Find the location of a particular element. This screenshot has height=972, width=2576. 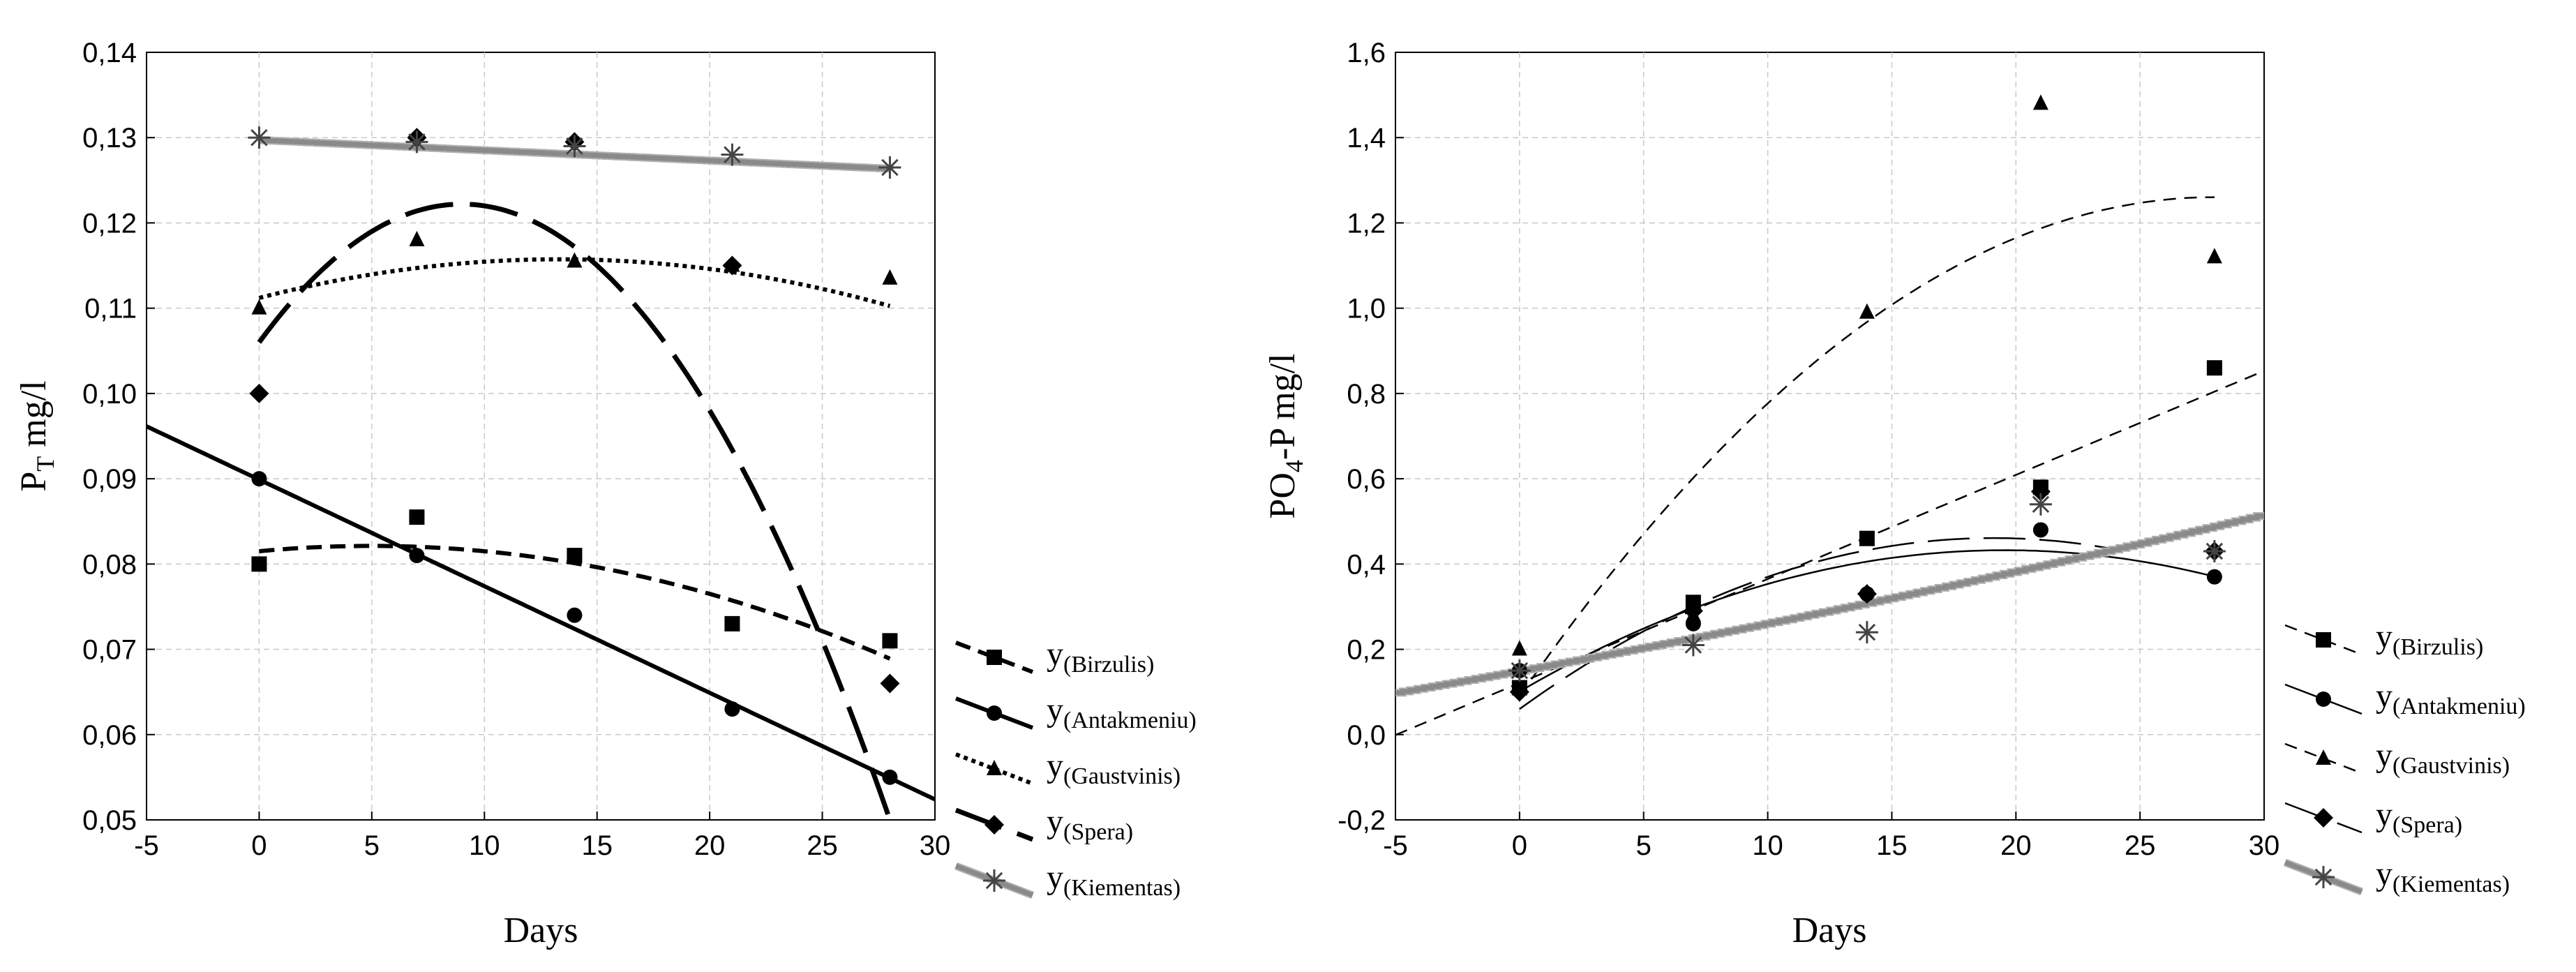

chart-pt-y-axis-sub: T is located at coordinates (45, 464).